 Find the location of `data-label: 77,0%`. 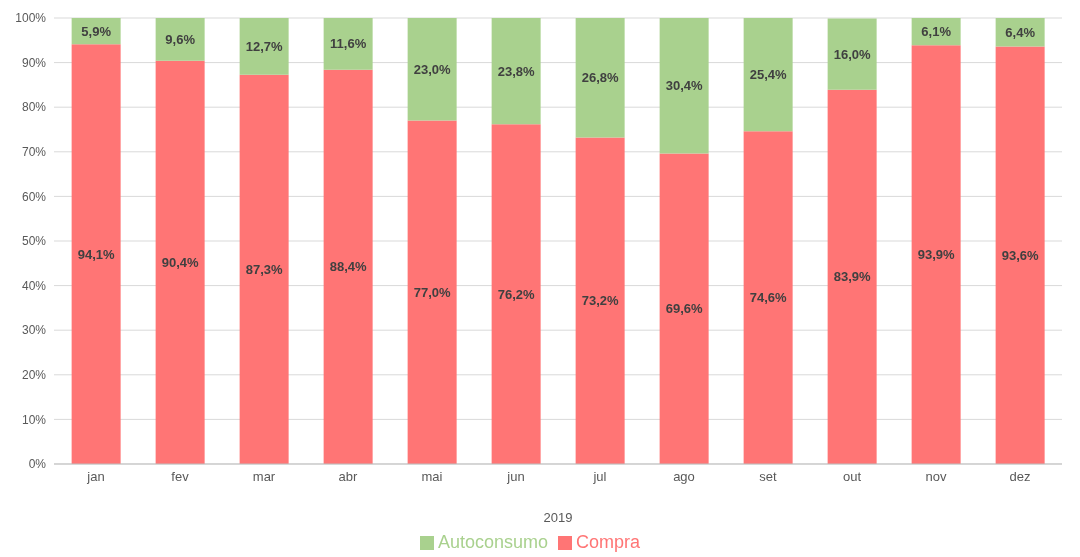

data-label: 77,0% is located at coordinates (432, 292).